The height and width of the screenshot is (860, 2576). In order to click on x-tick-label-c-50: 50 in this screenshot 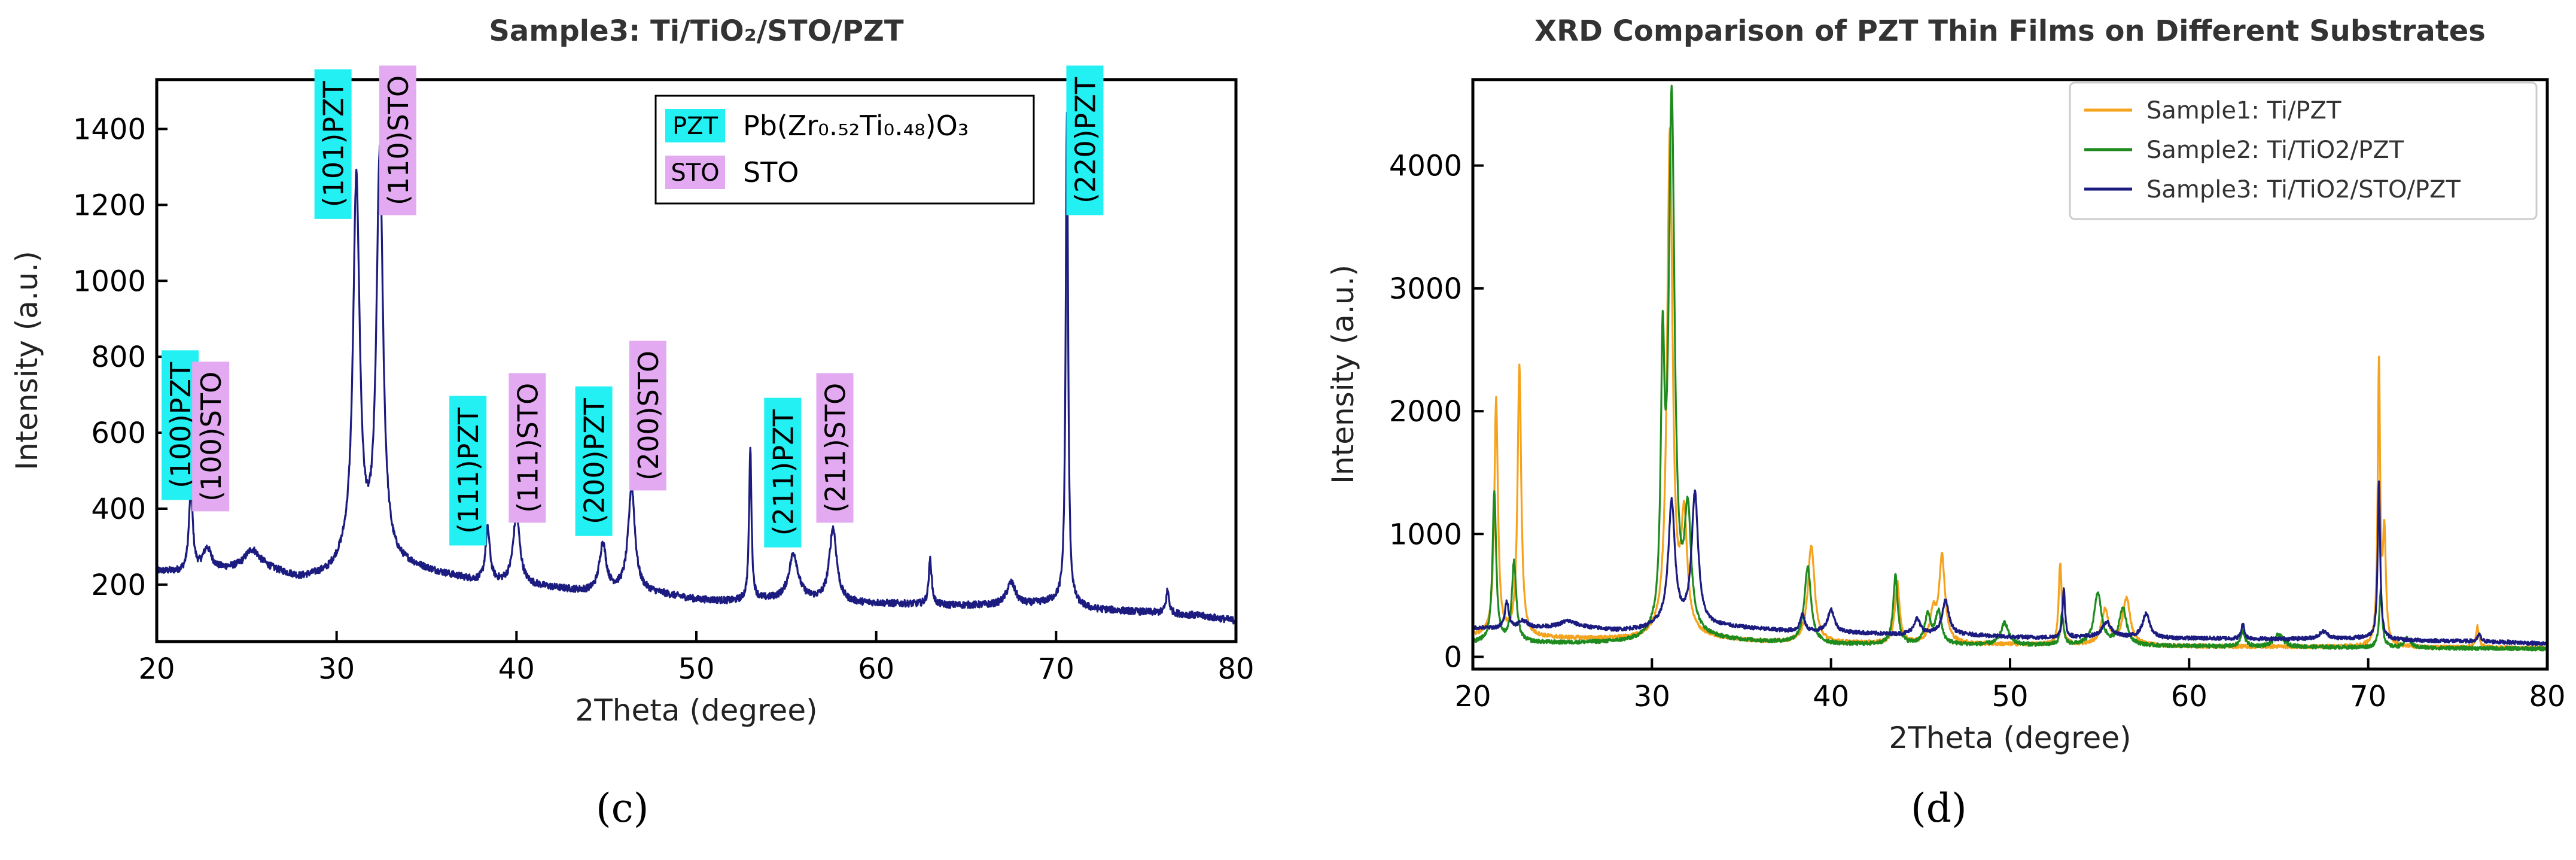, I will do `click(696, 669)`.